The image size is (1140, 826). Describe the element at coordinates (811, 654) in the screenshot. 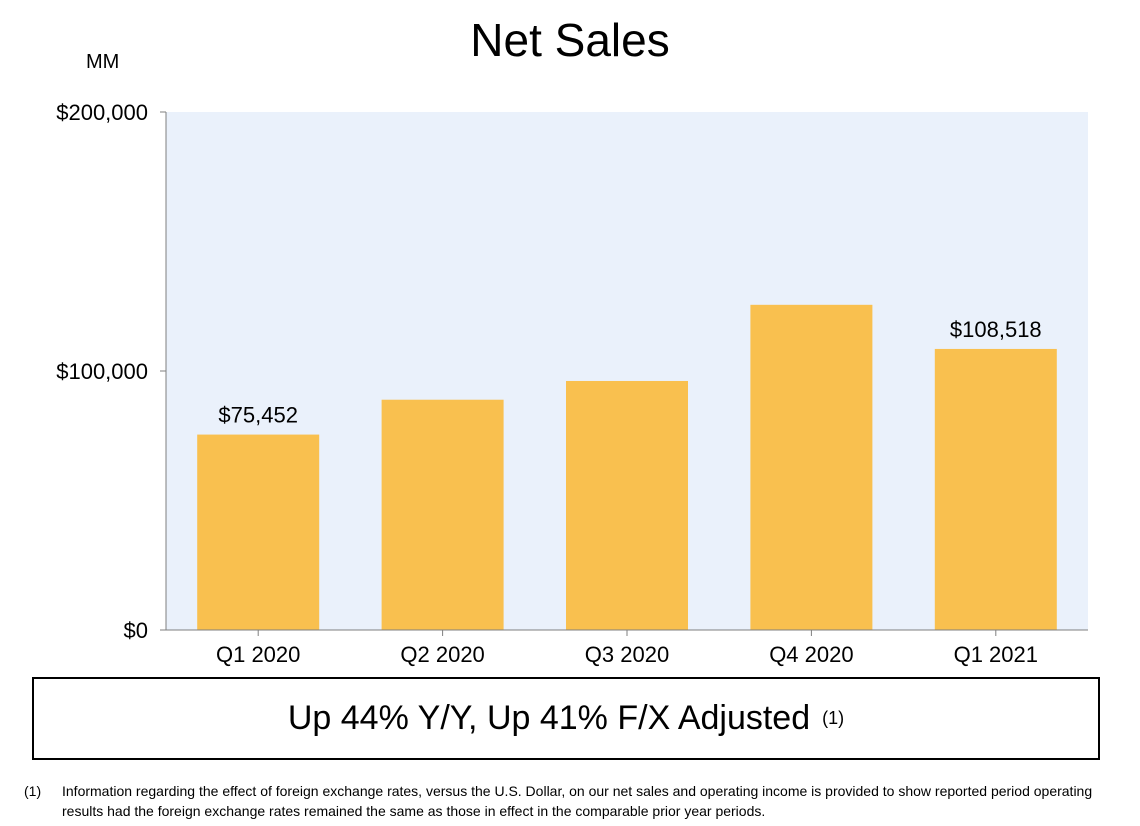

I see `x-tick-label-4: Q4 2020` at that location.